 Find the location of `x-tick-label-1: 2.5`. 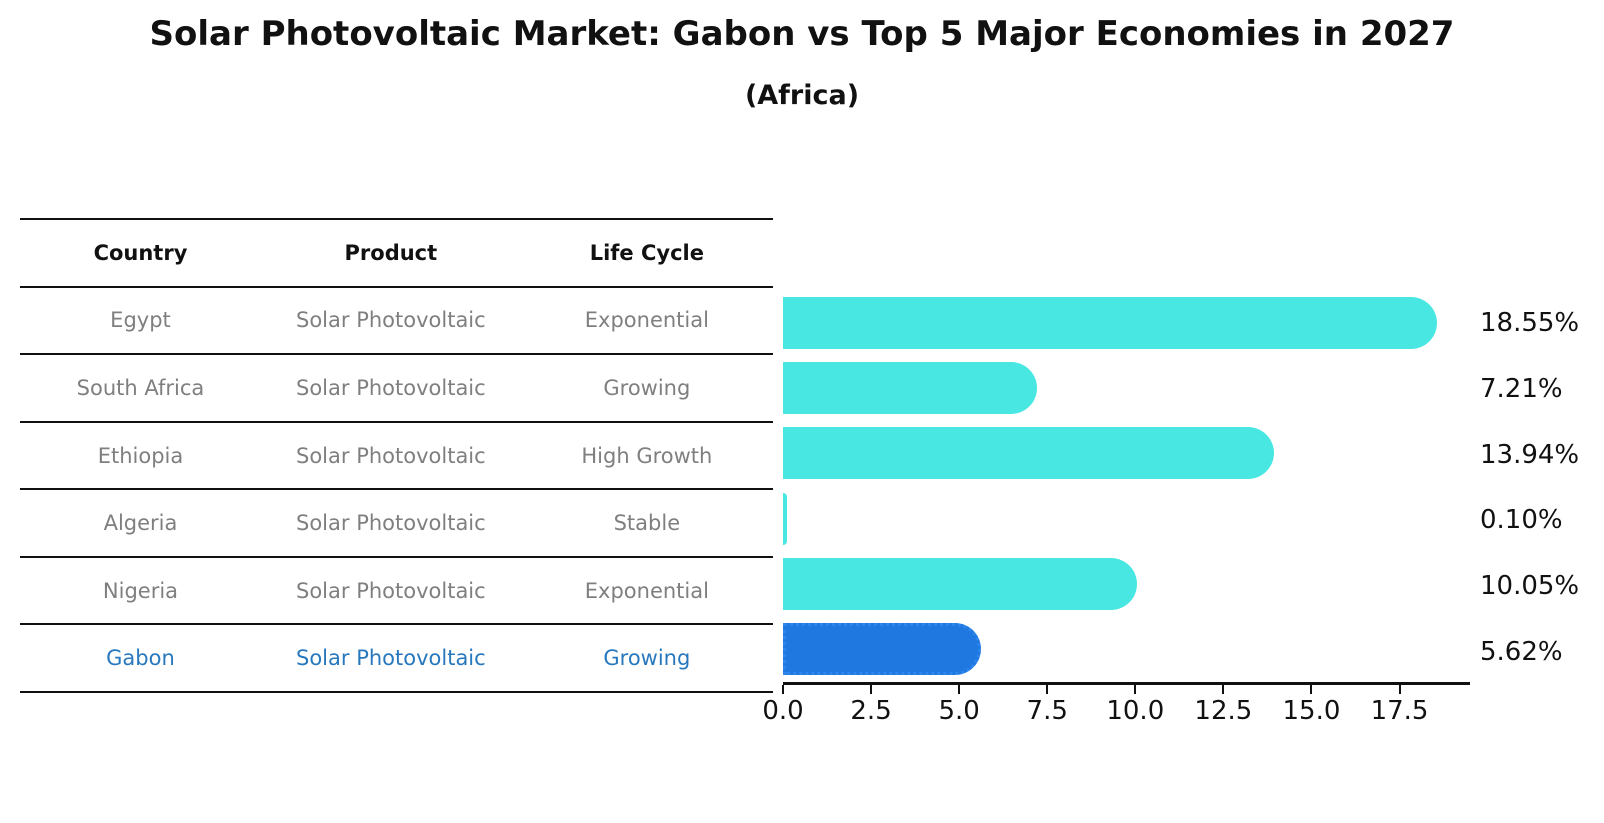

x-tick-label-1: 2.5 is located at coordinates (871, 711).